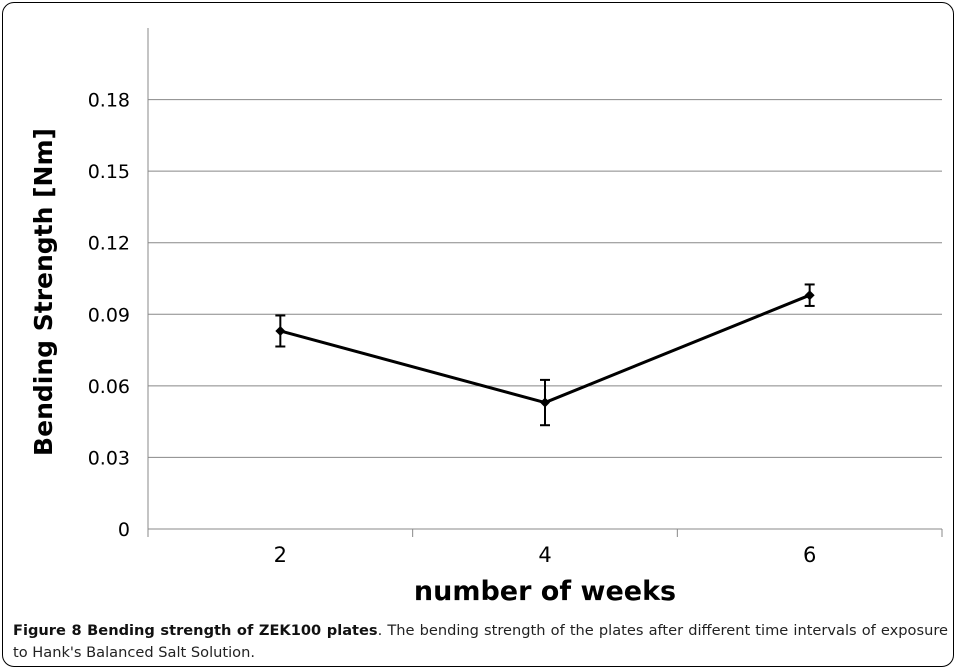 Image resolution: width=958 pixels, height=671 pixels. Describe the element at coordinates (43, 292) in the screenshot. I see `y-axis-label: Bending Strength [Nm]` at that location.